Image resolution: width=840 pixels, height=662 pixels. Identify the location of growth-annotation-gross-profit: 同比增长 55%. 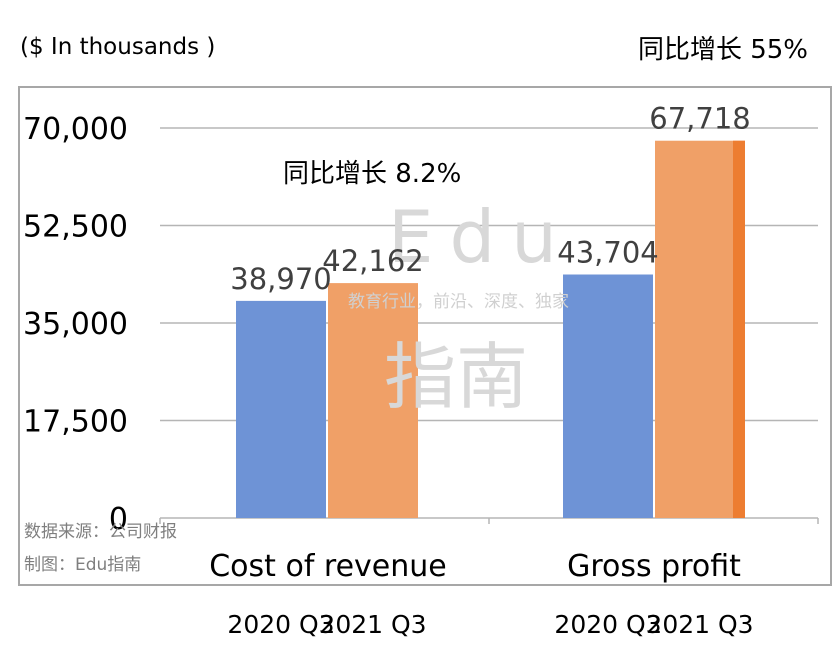
(723, 50).